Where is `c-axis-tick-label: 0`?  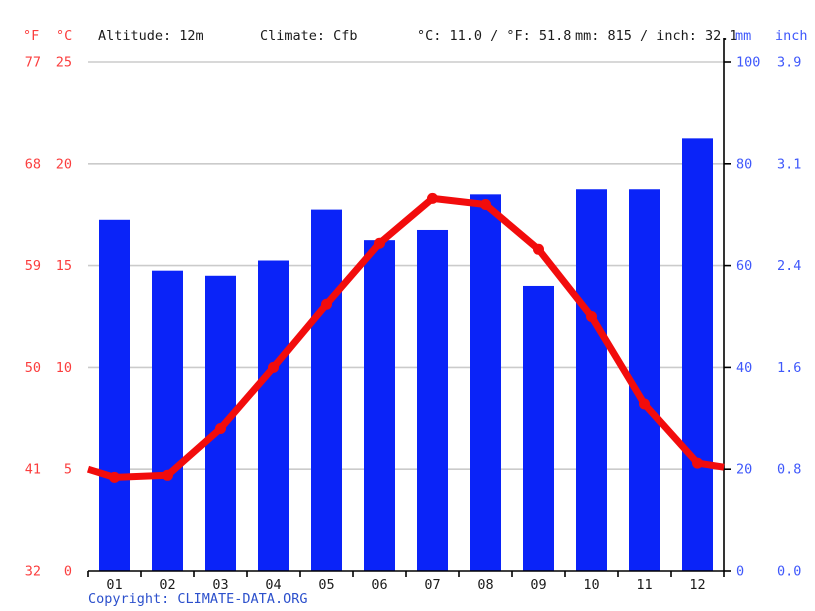 c-axis-tick-label: 0 is located at coordinates (68, 572).